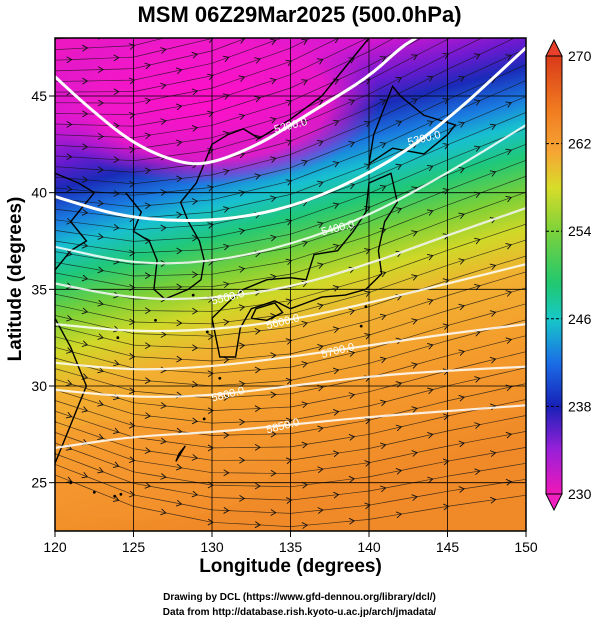 The width and height of the screenshot is (599, 625). I want to click on x-tick-label: 140, so click(369, 547).